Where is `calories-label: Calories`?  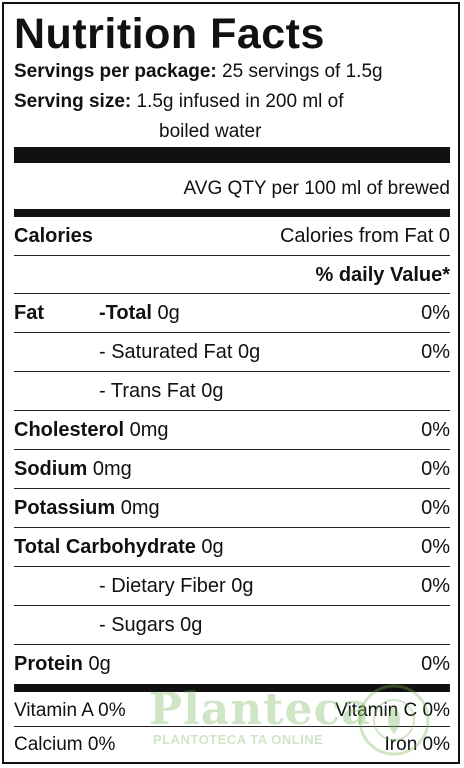 calories-label: Calories is located at coordinates (53, 236).